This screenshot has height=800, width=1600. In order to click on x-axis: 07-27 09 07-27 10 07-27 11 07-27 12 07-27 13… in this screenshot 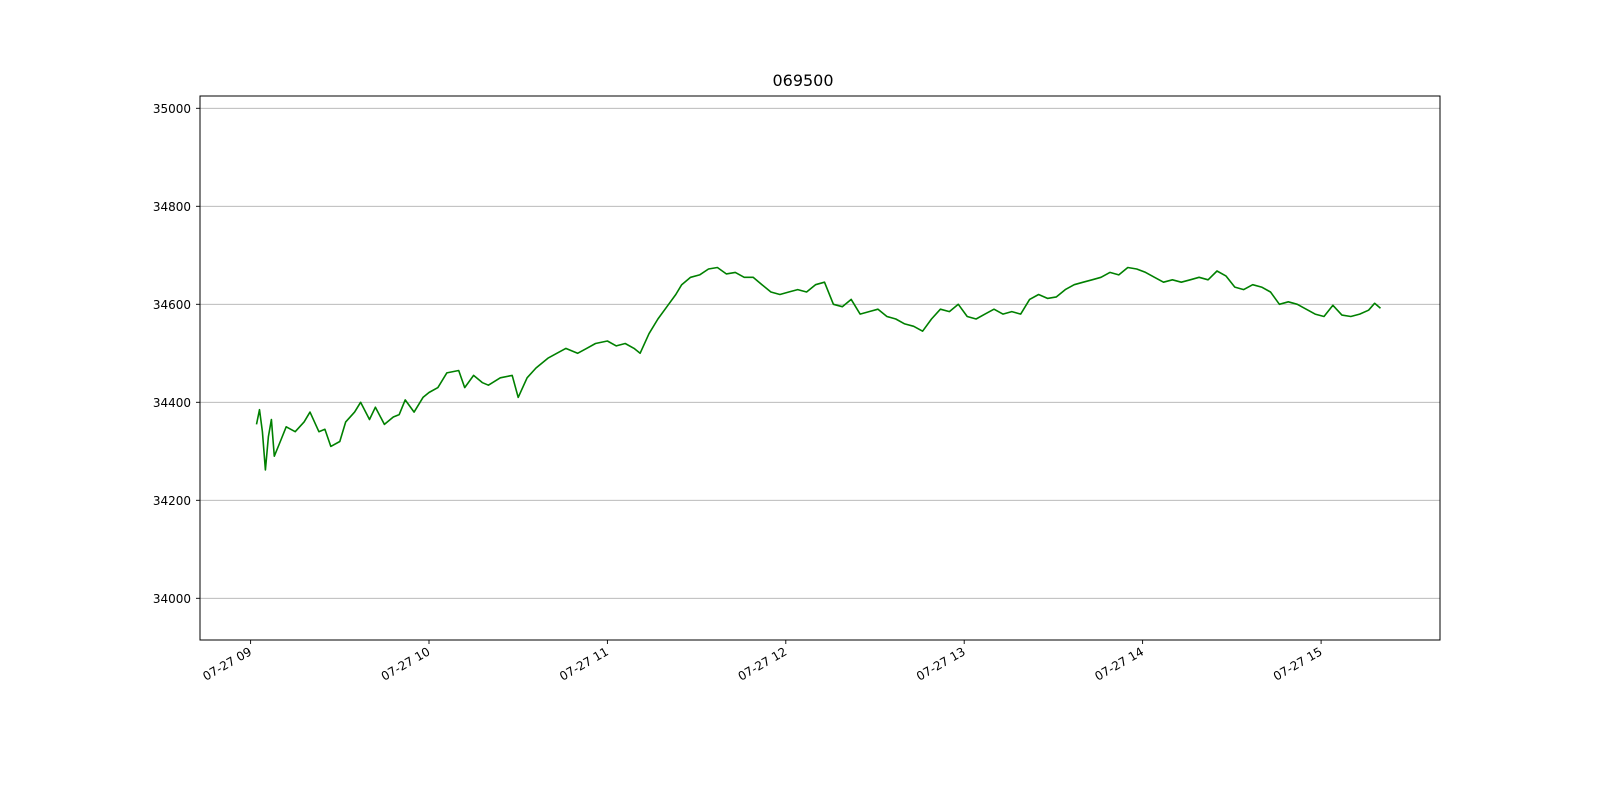, I will do `click(762, 662)`.